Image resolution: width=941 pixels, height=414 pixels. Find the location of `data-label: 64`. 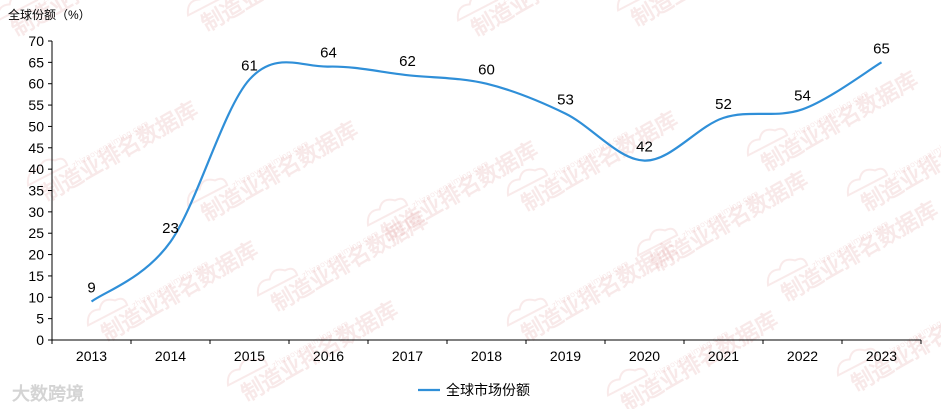

data-label: 64 is located at coordinates (328, 53).